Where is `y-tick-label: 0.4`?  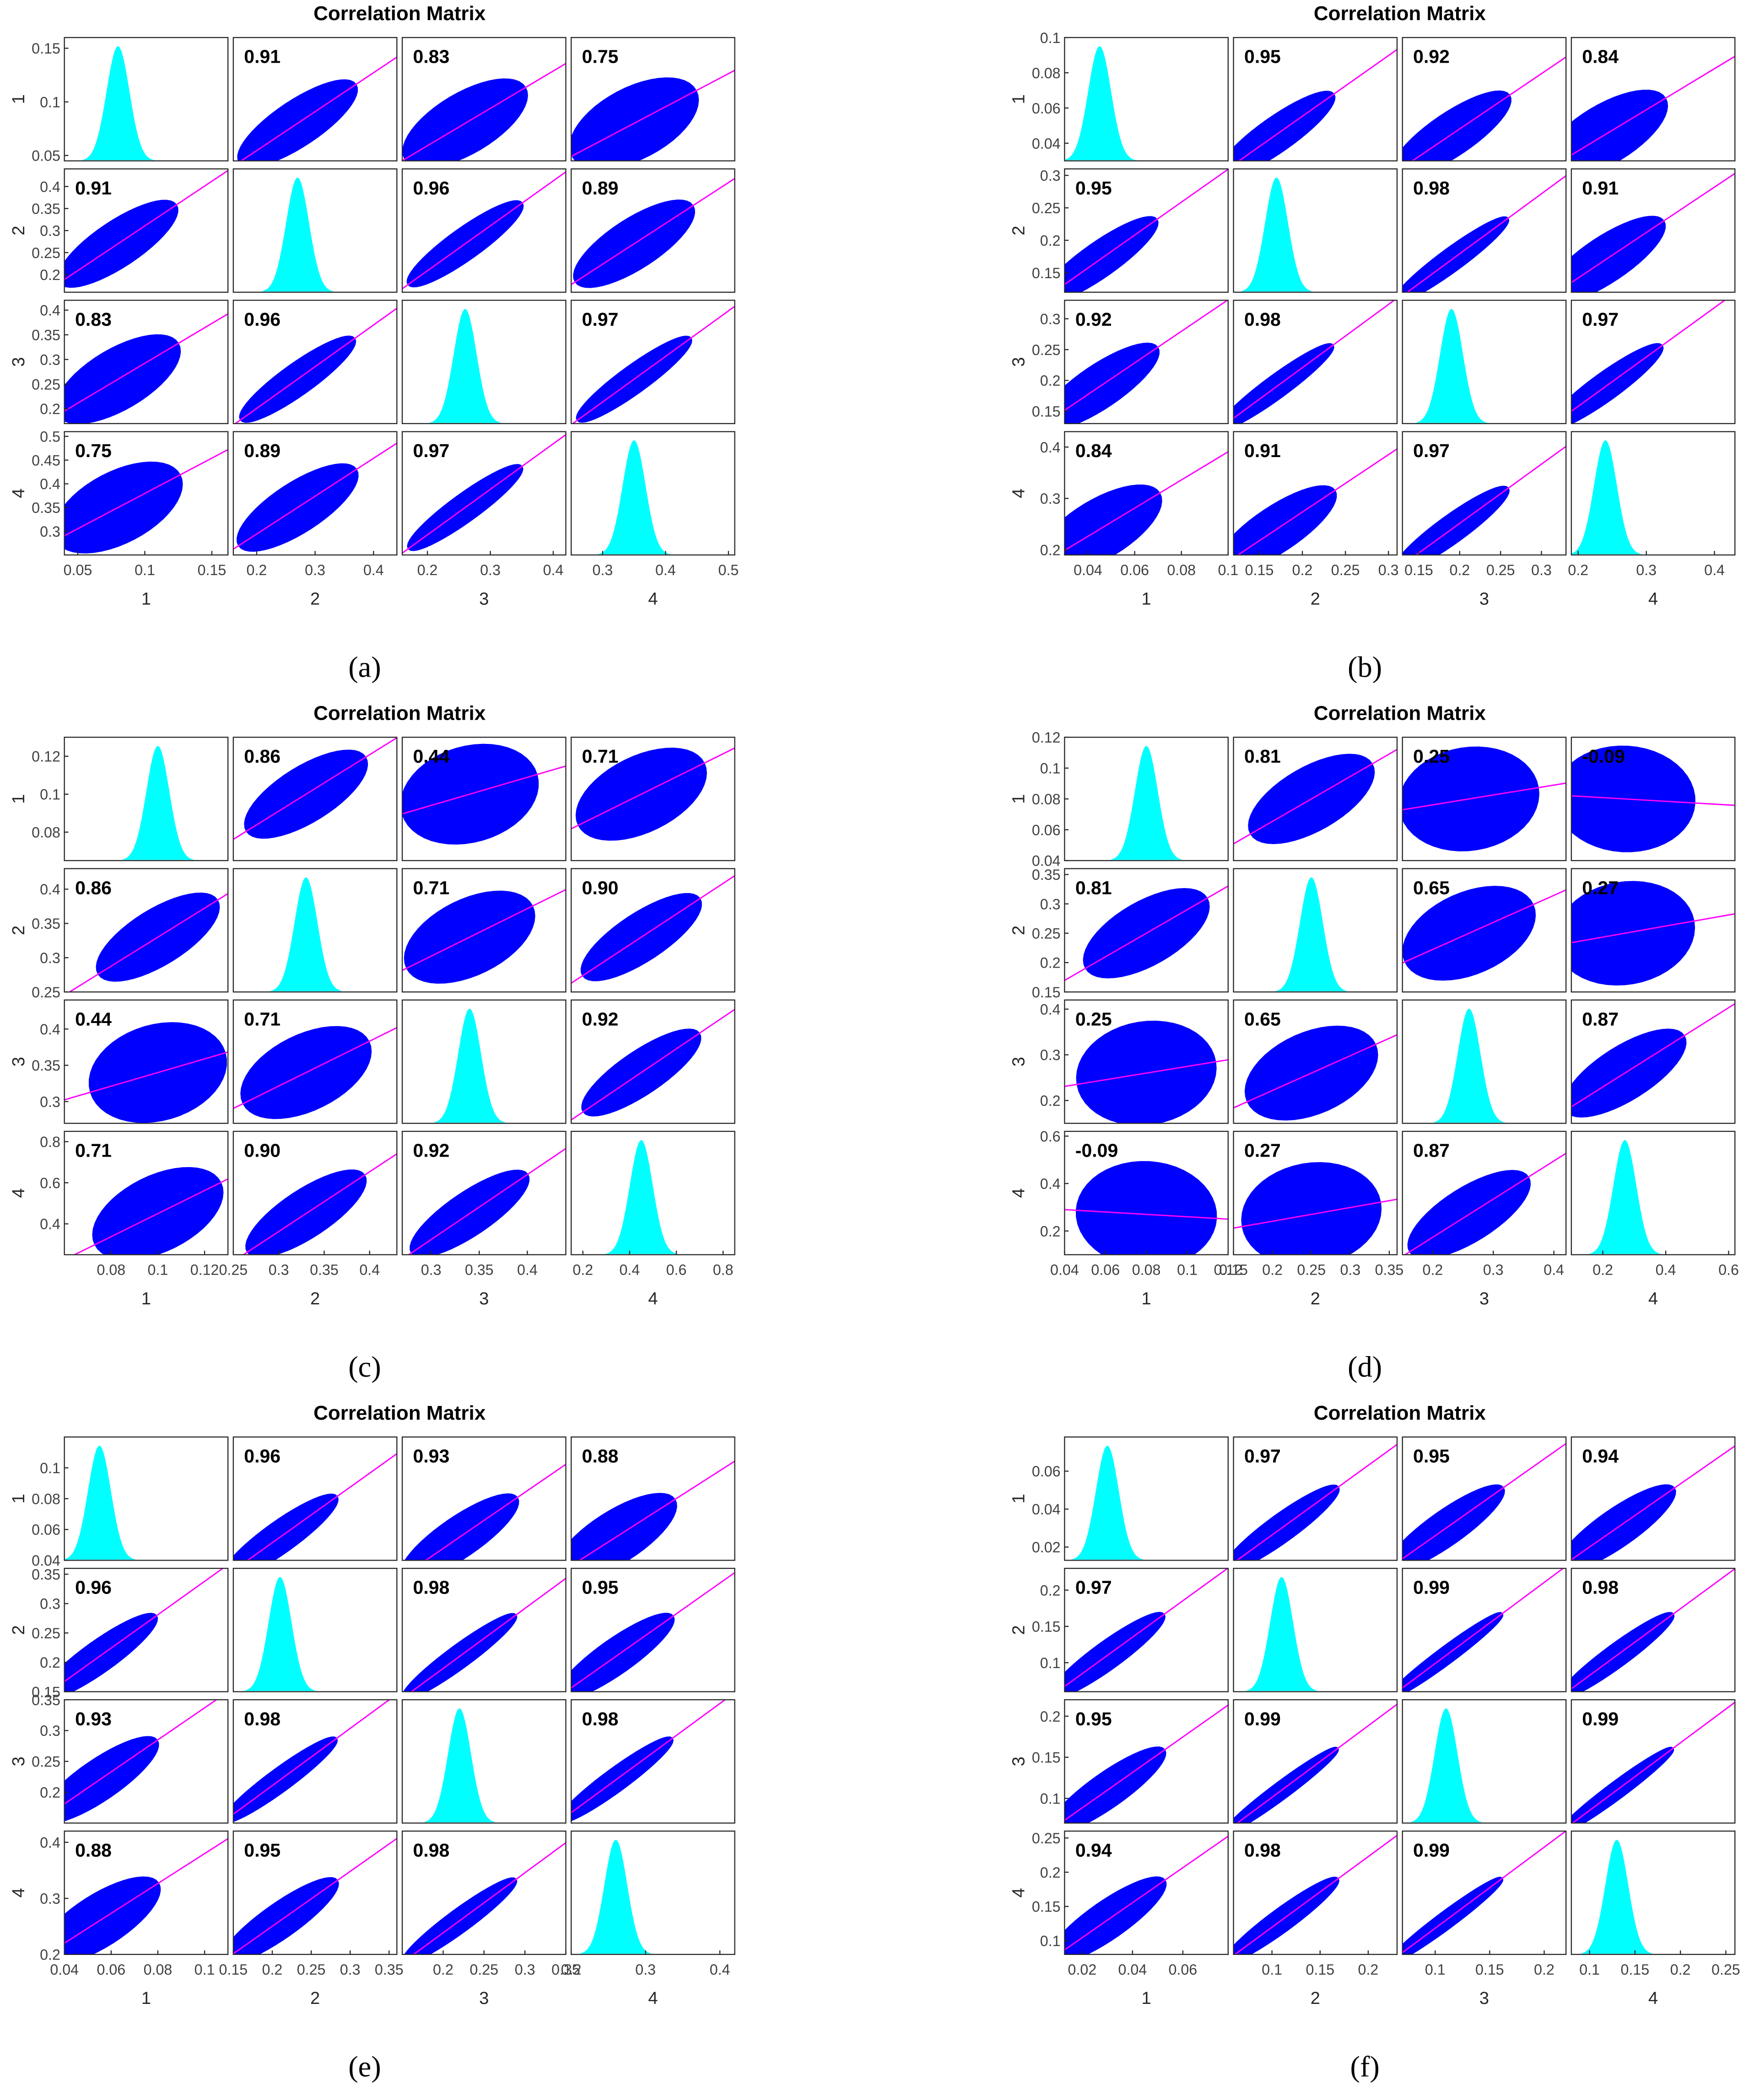
y-tick-label: 0.4 is located at coordinates (50, 889).